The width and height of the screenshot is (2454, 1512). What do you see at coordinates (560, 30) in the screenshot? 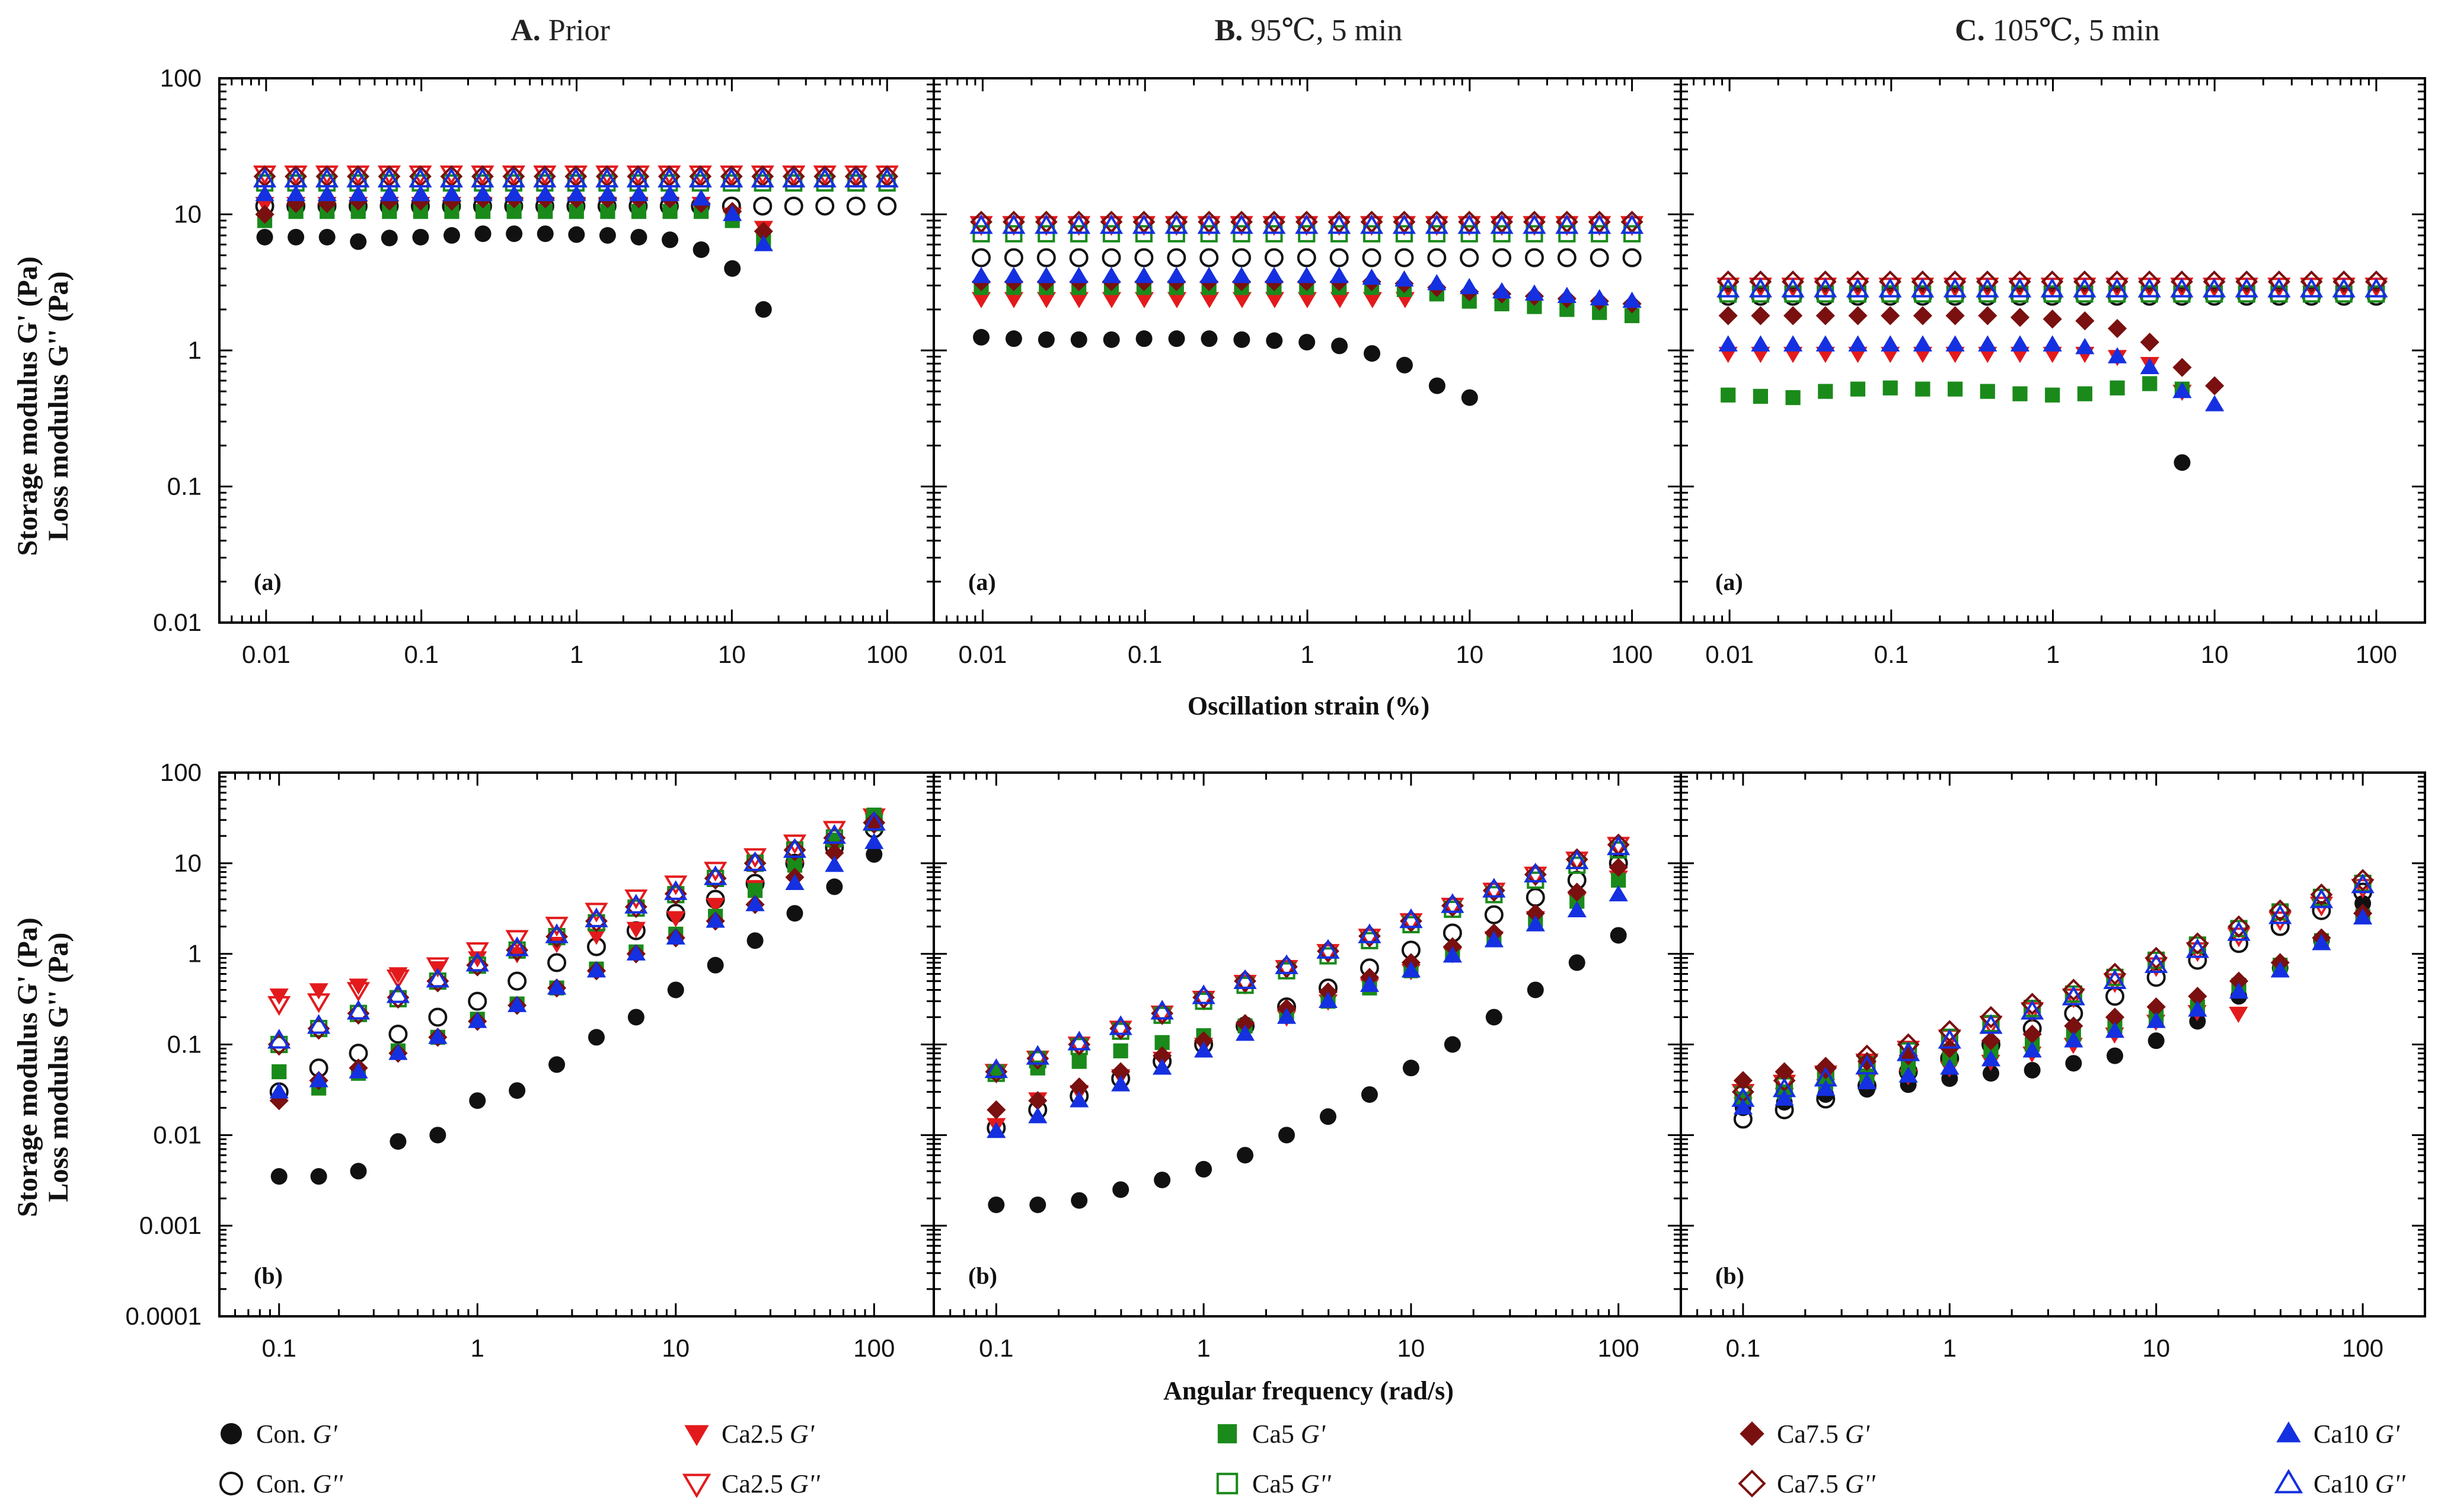
I see `column-title-a: A. Prior` at bounding box center [560, 30].